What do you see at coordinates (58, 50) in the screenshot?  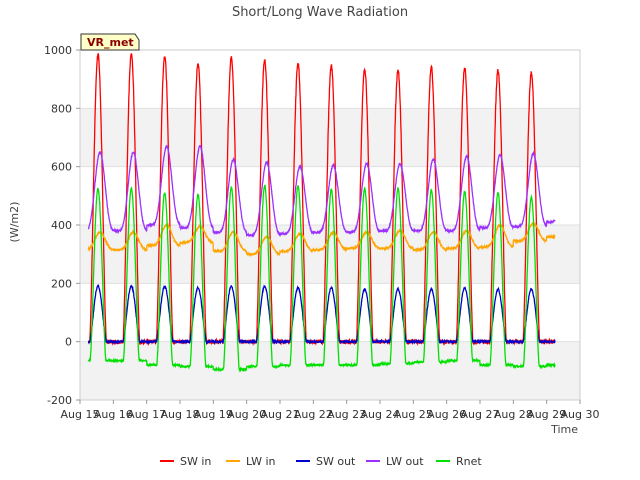 I see `y-tick-label: 1000` at bounding box center [58, 50].